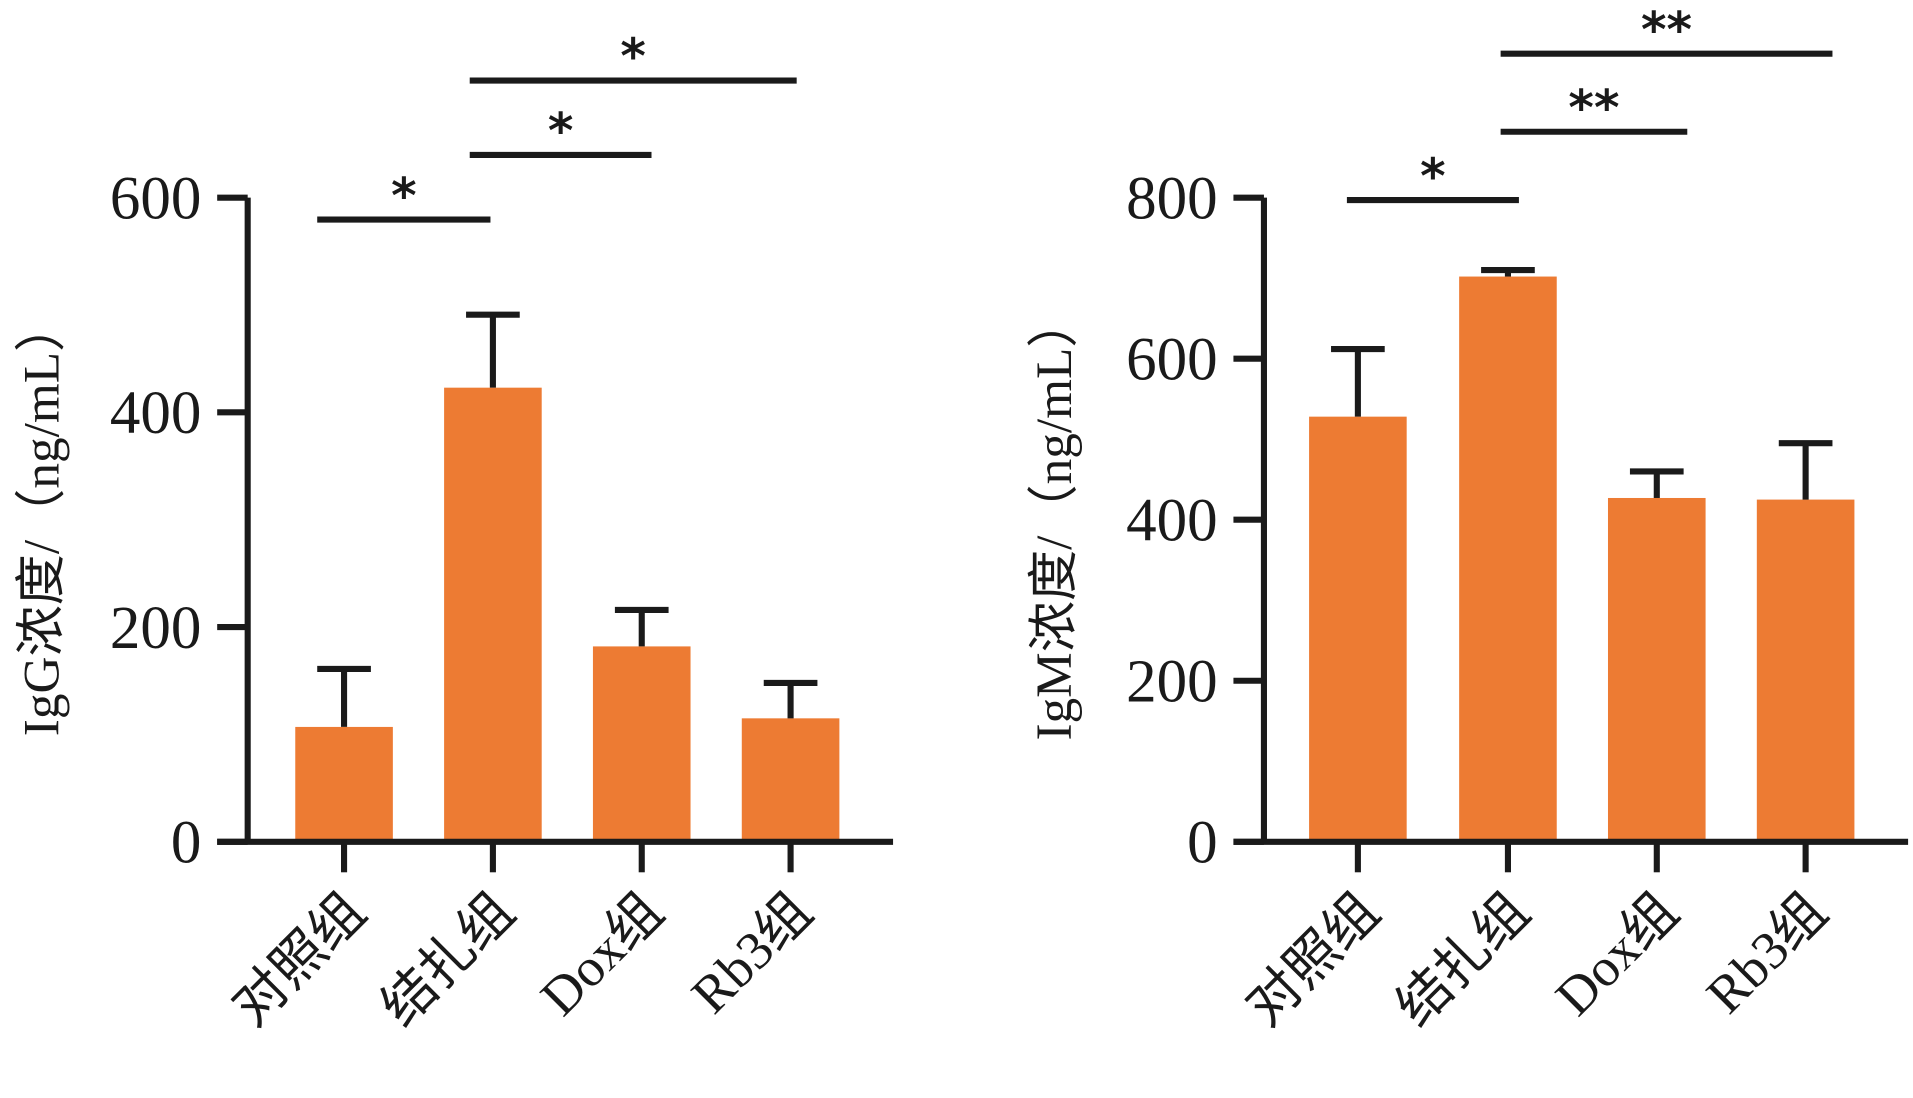 This screenshot has height=1098, width=1913. Describe the element at coordinates (42, 518) in the screenshot. I see `y-axis-title: IgG浓度/（ng/mL）` at that location.